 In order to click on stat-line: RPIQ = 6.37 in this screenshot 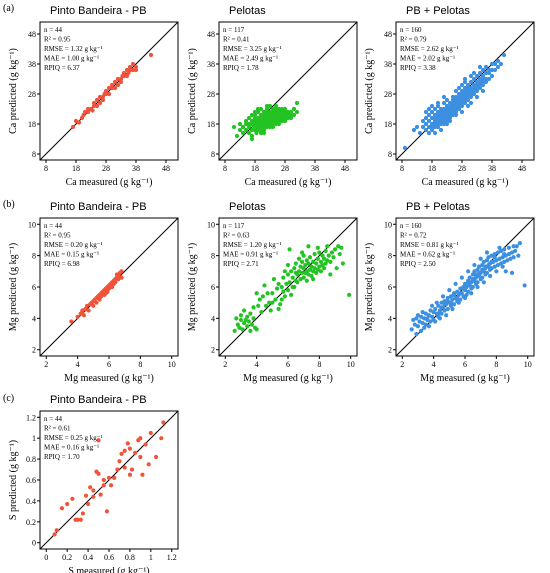, I will do `click(62, 68)`.